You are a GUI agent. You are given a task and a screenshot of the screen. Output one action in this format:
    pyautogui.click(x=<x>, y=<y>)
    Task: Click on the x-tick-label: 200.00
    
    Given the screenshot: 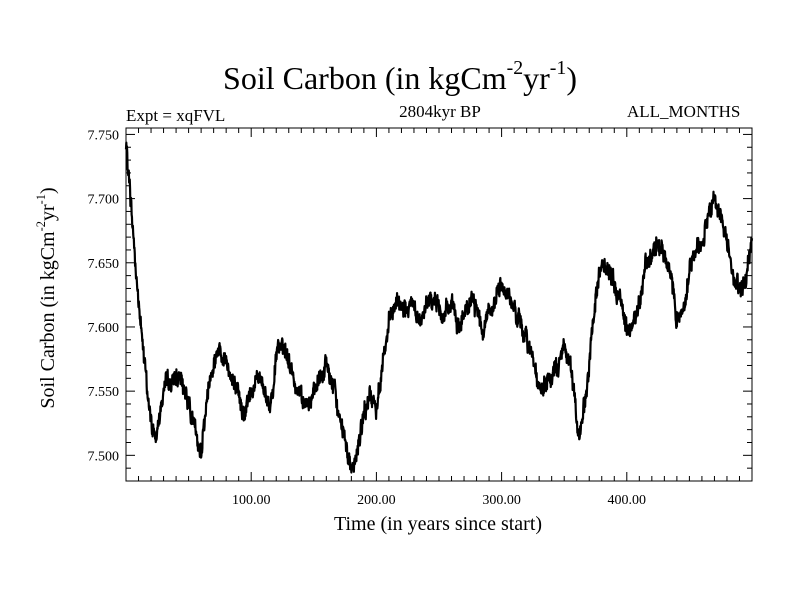 What is the action you would take?
    pyautogui.click(x=376, y=500)
    